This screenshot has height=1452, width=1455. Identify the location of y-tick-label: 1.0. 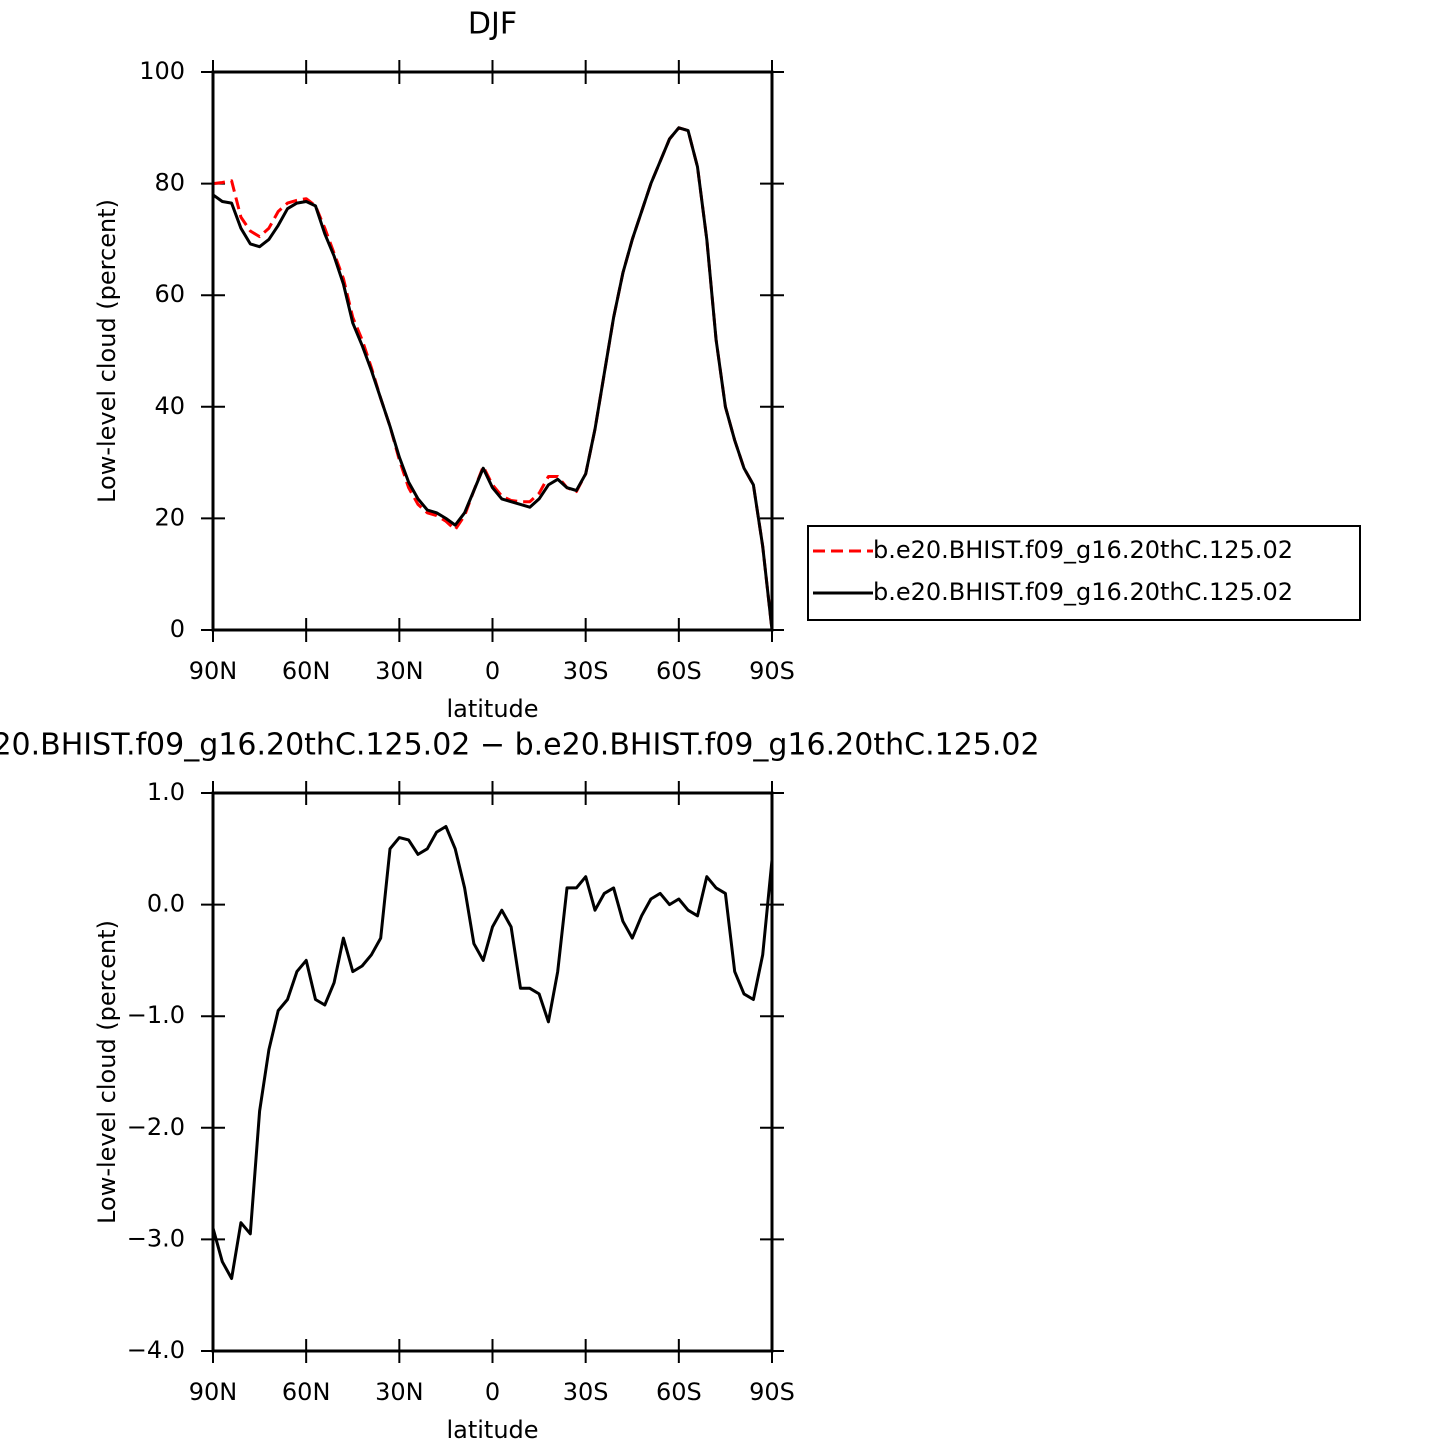
(166, 792).